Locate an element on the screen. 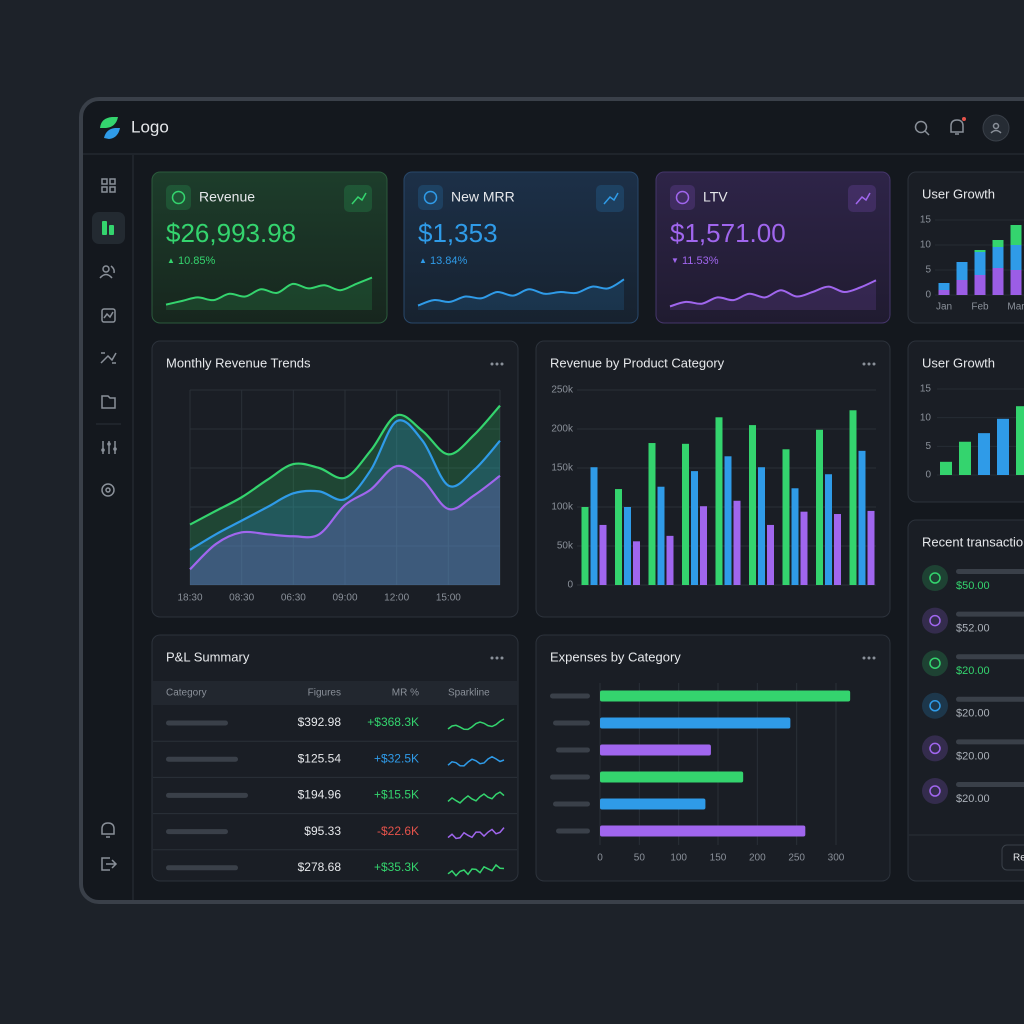  figure: $95.33 is located at coordinates (322, 831).